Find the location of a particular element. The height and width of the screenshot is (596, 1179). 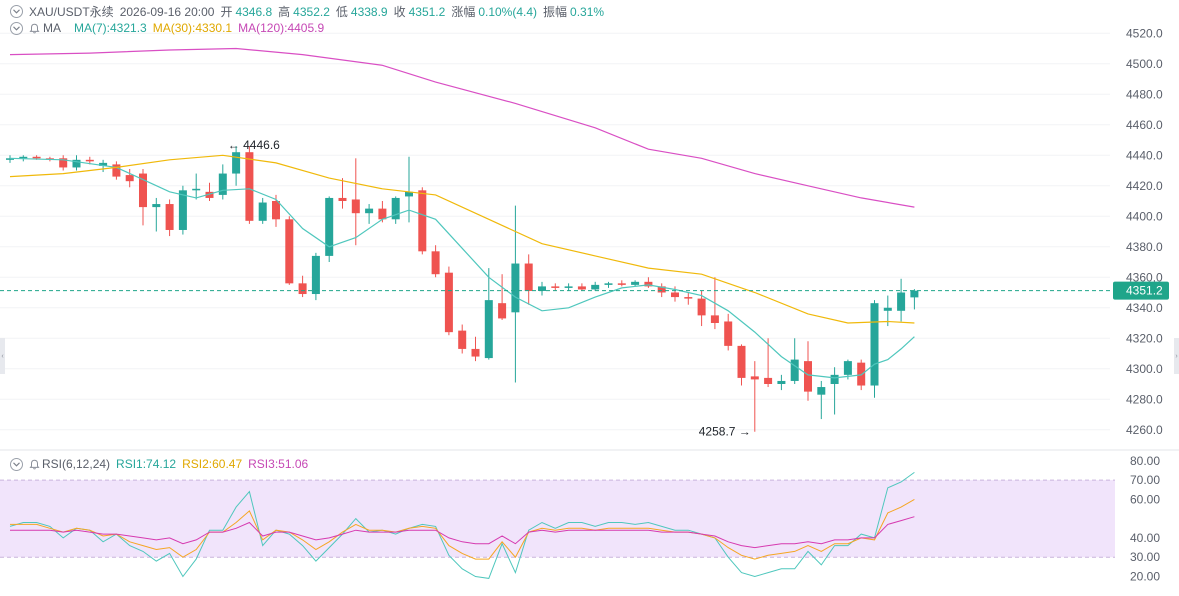

price-tick-label: 4480.0 is located at coordinates (1144, 94).